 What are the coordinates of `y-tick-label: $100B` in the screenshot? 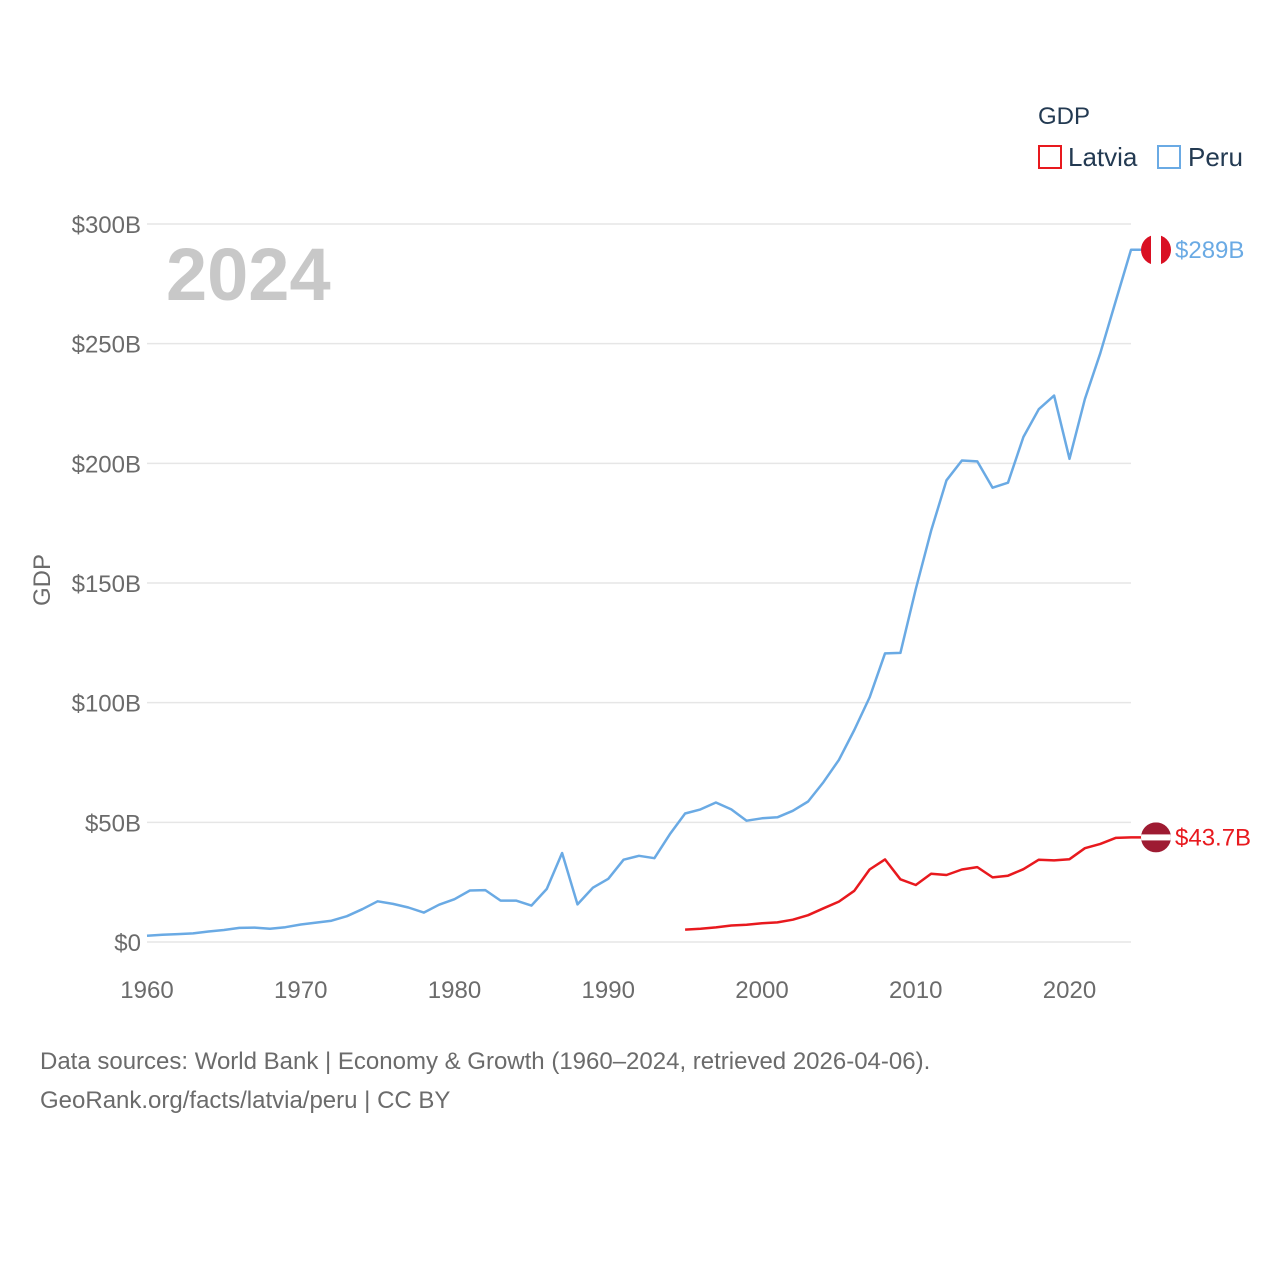 It's located at (106, 704).